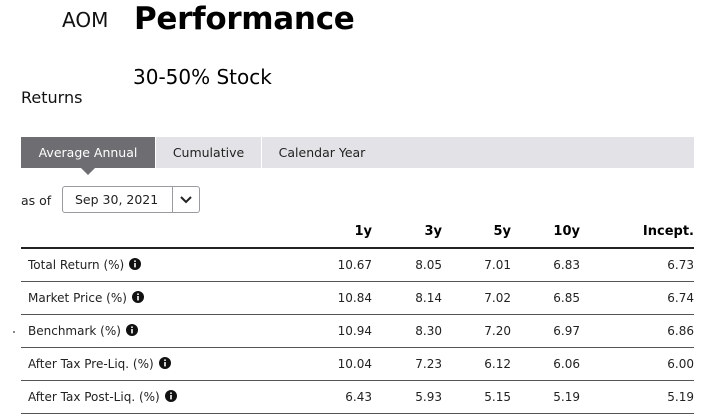 The height and width of the screenshot is (414, 720). Describe the element at coordinates (407, 364) in the screenshot. I see `value-3y: 7.23` at that location.